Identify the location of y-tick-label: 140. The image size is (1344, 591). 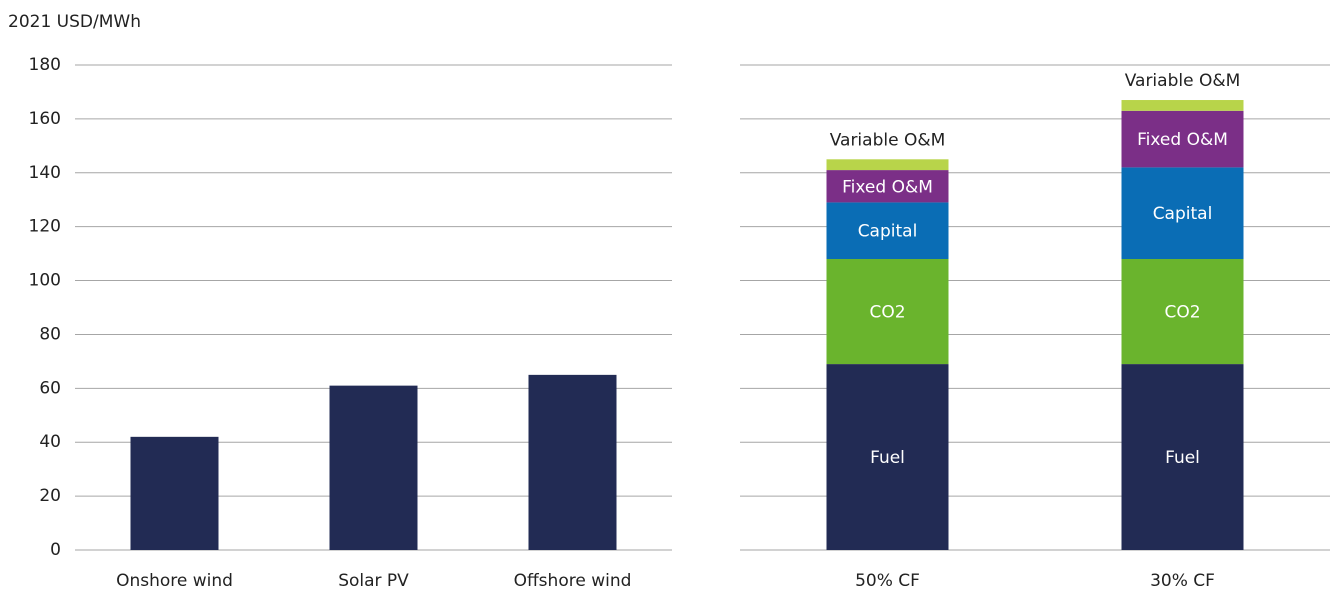
(45, 173).